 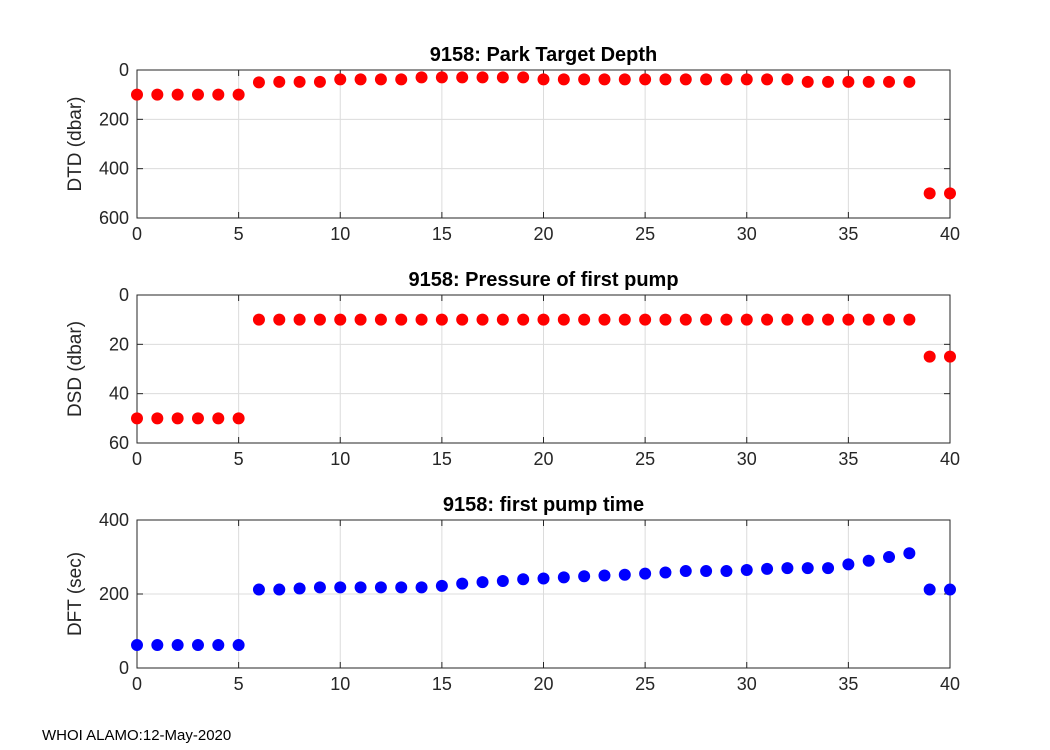 I want to click on y-tick-label: 600, so click(x=114, y=218).